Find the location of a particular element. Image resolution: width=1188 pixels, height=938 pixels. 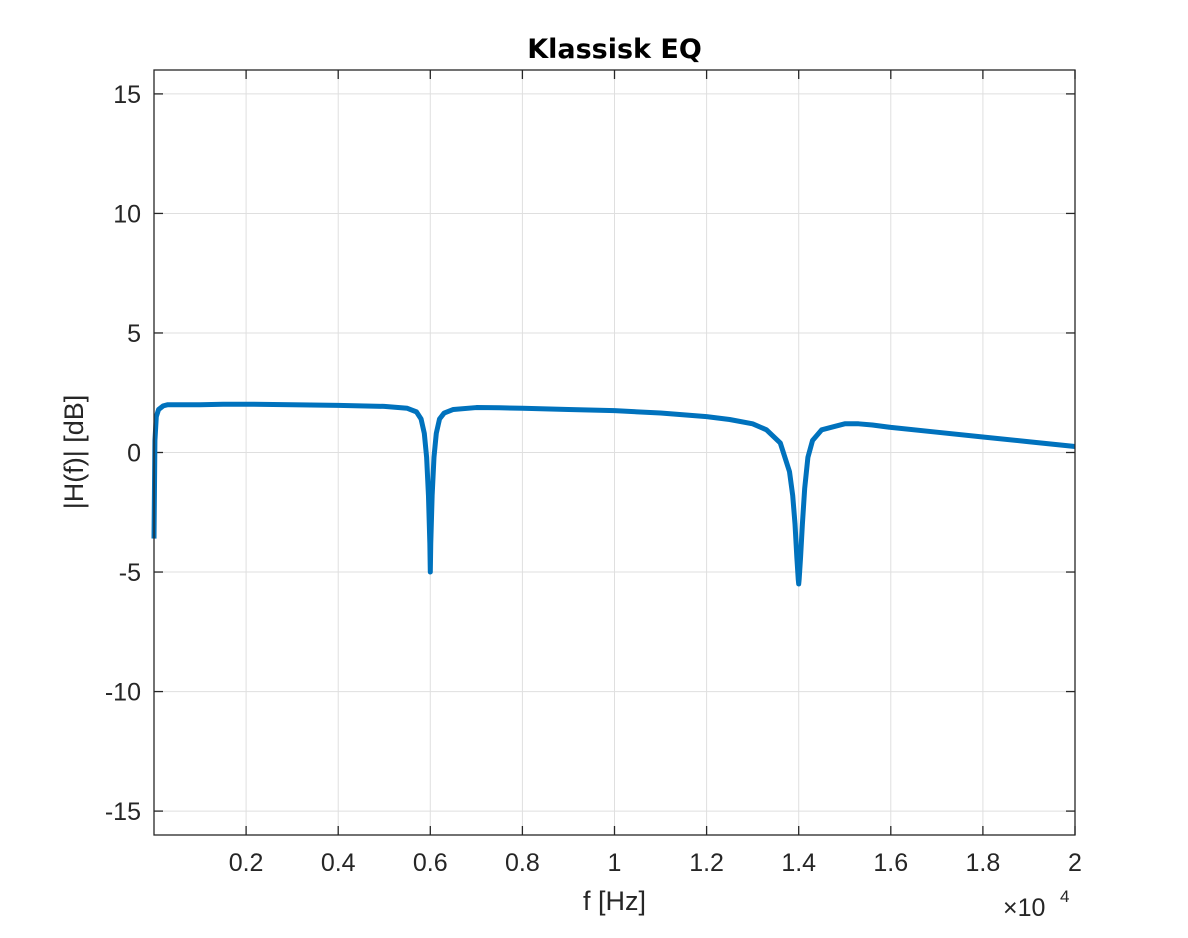

x-tick-label: 0.4 is located at coordinates (338, 863).